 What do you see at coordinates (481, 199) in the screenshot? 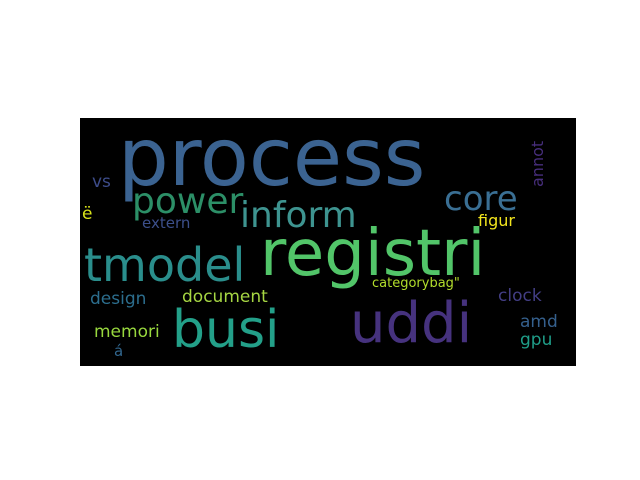
I see `word-core: core` at bounding box center [481, 199].